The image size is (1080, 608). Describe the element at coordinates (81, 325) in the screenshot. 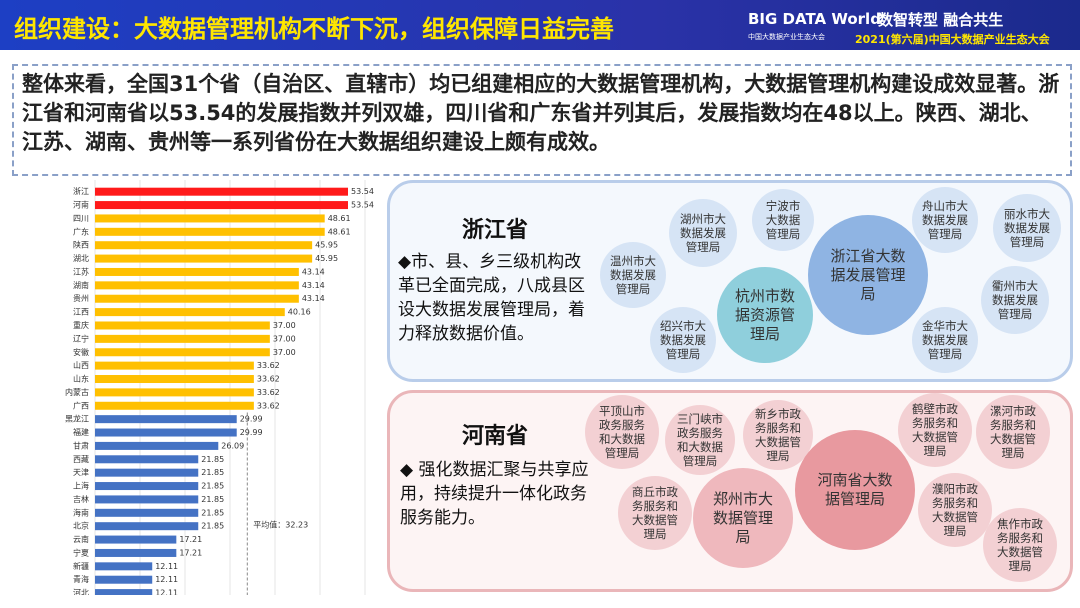

I see `category-label: 重庆` at that location.